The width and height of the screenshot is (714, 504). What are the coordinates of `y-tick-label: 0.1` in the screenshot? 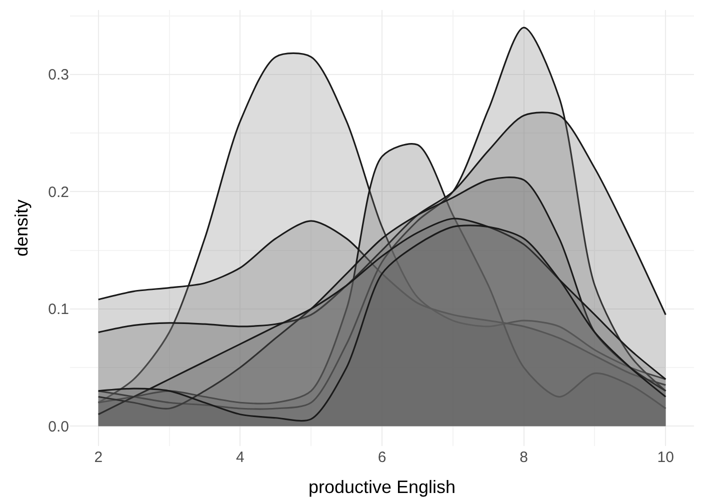 It's located at (58, 309).